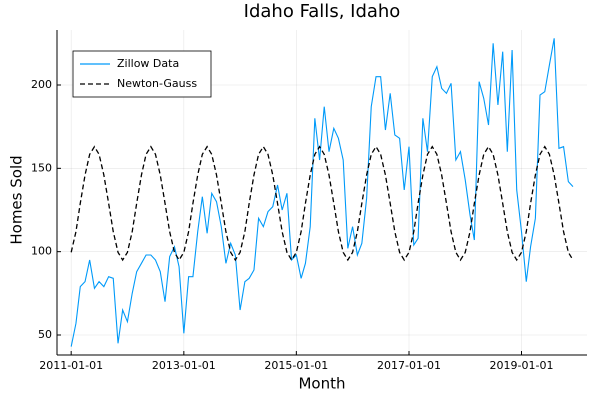  I want to click on x-tick-label: 2011-01-01, so click(71, 365).